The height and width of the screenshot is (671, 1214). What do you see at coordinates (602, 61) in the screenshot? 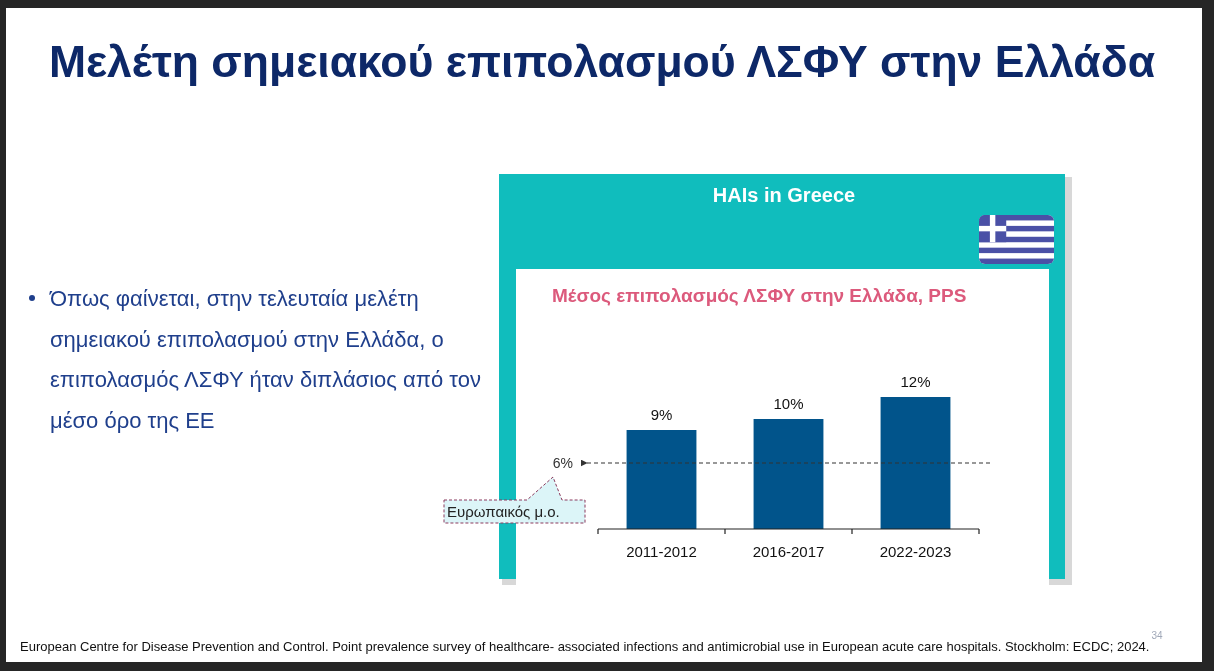
I see `chart-title: Μελέτη σημειακού επιπολασμού ΛΣΦΥ στην Ελλάδα` at bounding box center [602, 61].